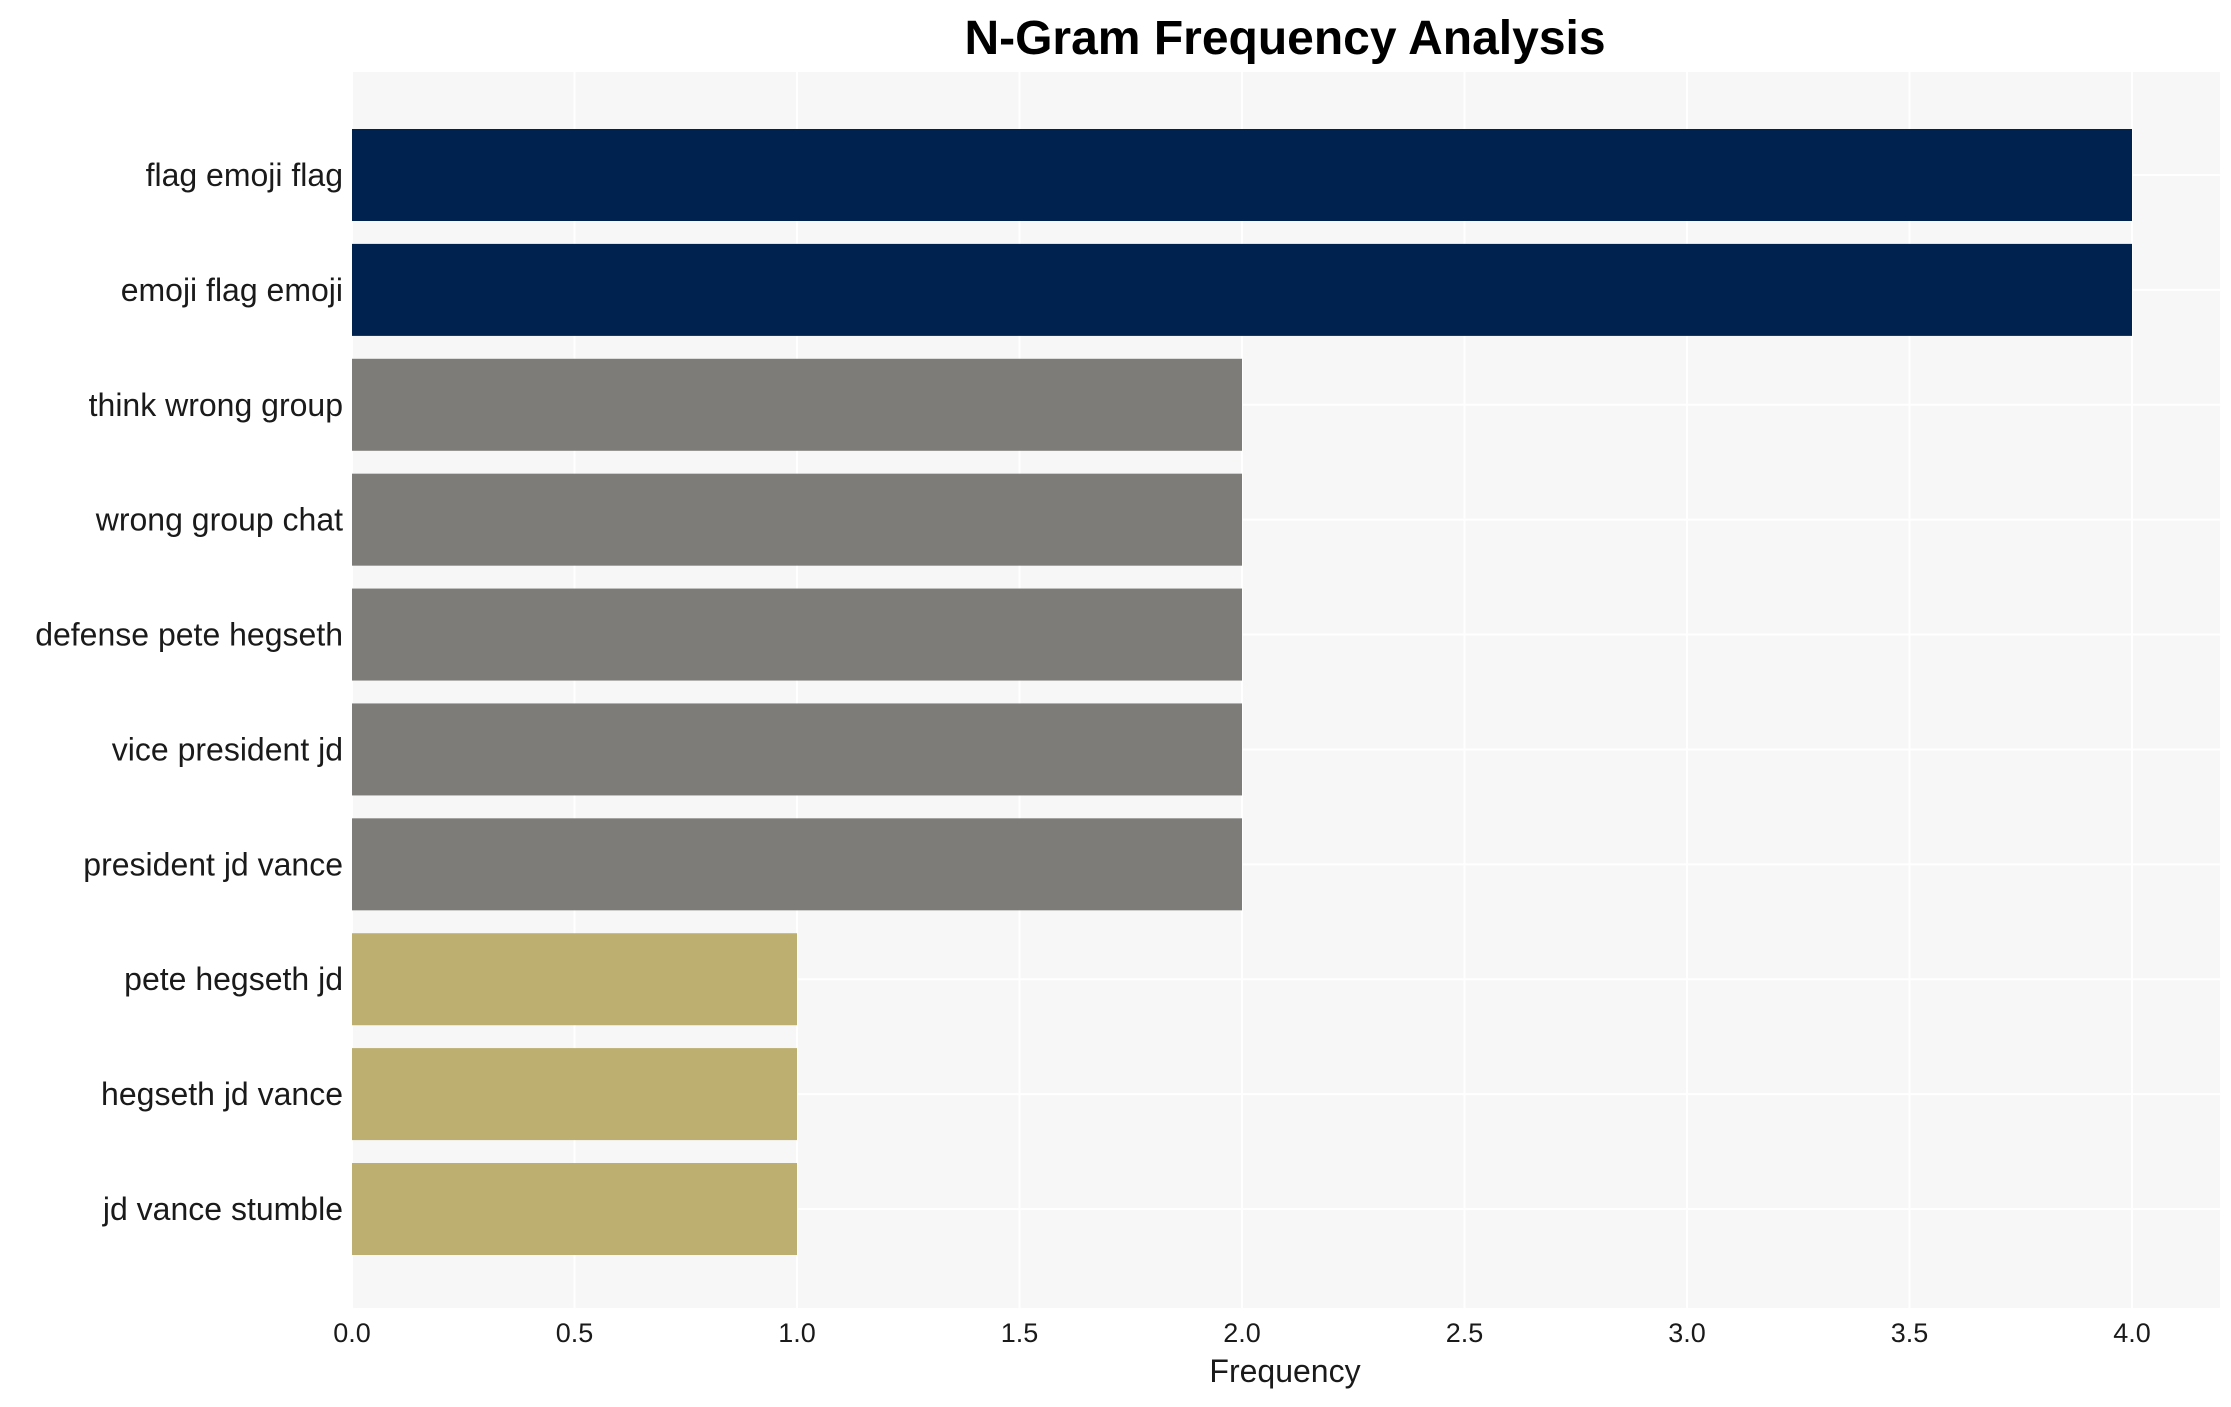  What do you see at coordinates (2132, 1333) in the screenshot?
I see `x-tick-label: 4.0` at bounding box center [2132, 1333].